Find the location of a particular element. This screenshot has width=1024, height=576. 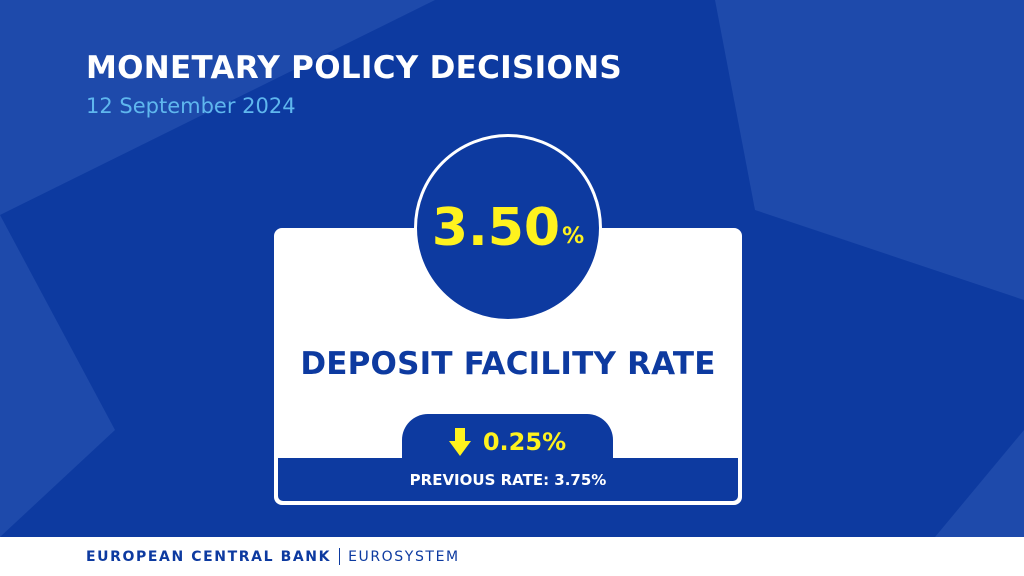

rate-name: DEPOSIT FACILITY RATE is located at coordinates (508, 364).